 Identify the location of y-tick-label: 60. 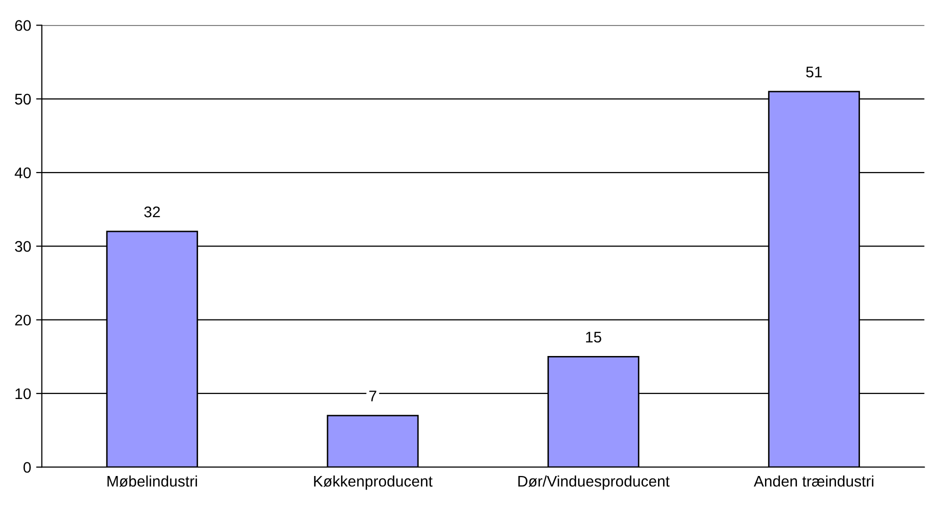
(23, 25).